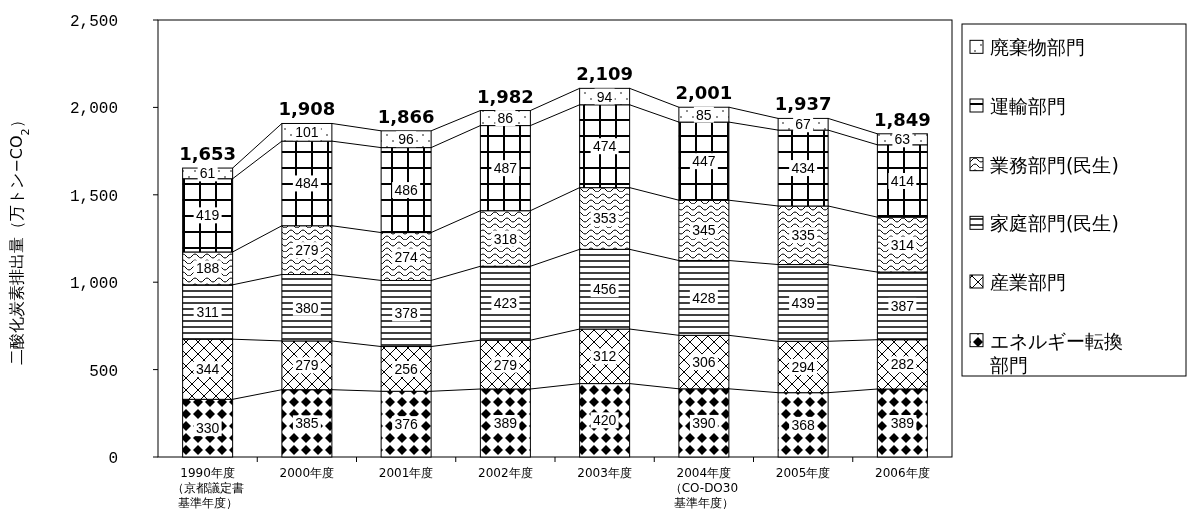  What do you see at coordinates (803, 302) in the screenshot?
I see `data-label: 439` at bounding box center [803, 302].